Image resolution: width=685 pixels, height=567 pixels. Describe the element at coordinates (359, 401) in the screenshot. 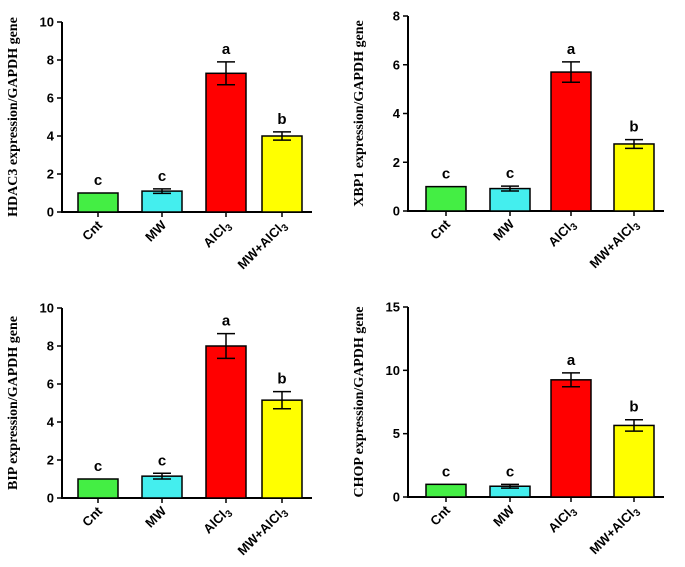

I see `y-axis-label: CHOP expression/GAPDH gene` at that location.